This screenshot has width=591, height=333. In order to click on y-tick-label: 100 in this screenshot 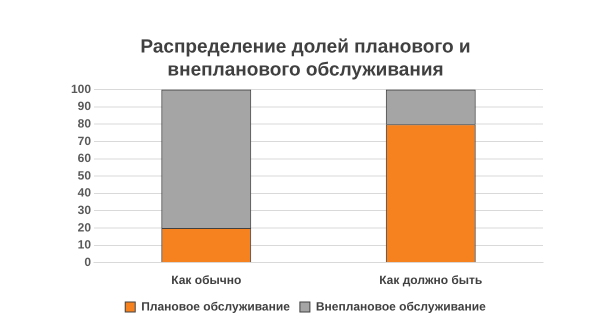, I will do `click(81, 89)`.